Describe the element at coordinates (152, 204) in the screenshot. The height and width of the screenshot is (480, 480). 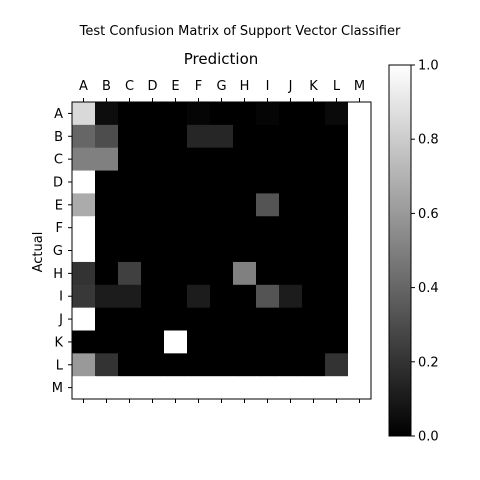
I see `heatmap-cell-E-D` at that location.